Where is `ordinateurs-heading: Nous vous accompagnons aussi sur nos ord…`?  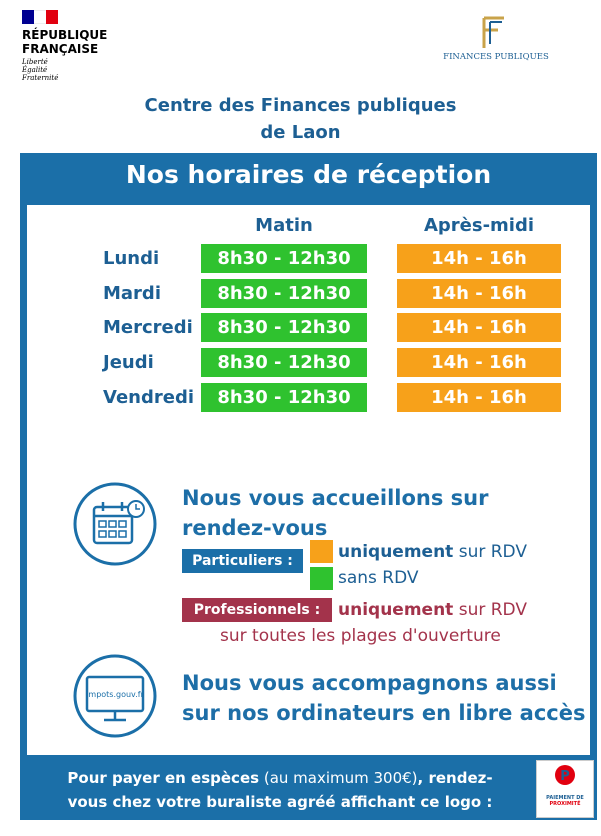 ordinateurs-heading: Nous vous accompagnons aussi sur nos ord… is located at coordinates (384, 698).